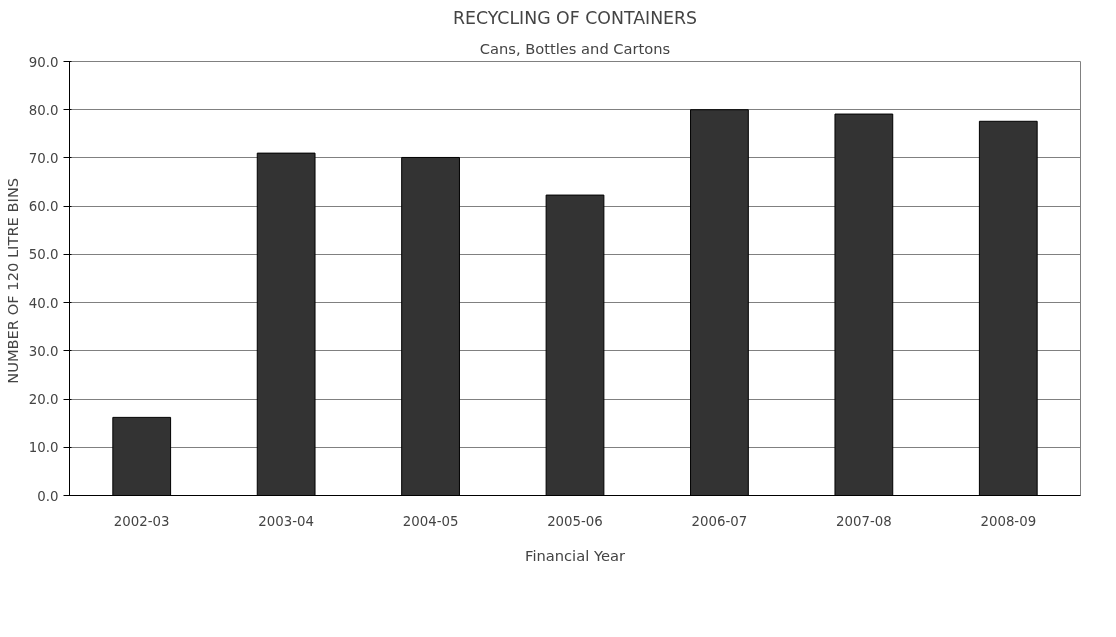  I want to click on y-tick-label: 60.0, so click(43, 207).